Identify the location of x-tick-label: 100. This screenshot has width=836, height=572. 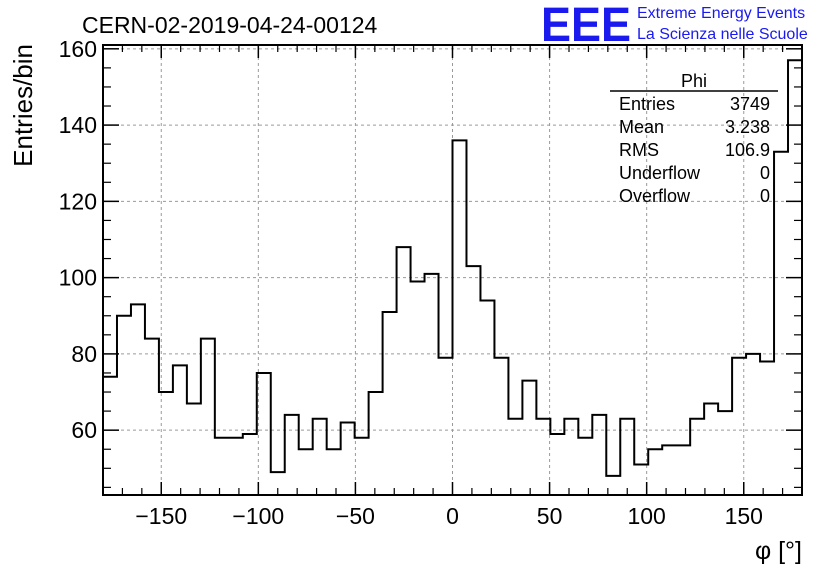
(646, 516).